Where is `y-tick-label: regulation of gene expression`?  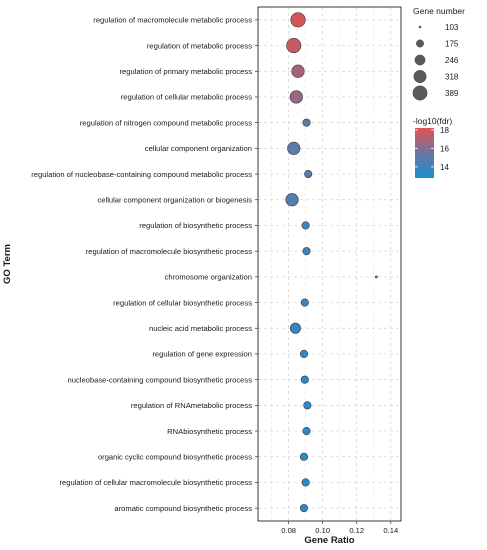
y-tick-label: regulation of gene expression is located at coordinates (202, 354).